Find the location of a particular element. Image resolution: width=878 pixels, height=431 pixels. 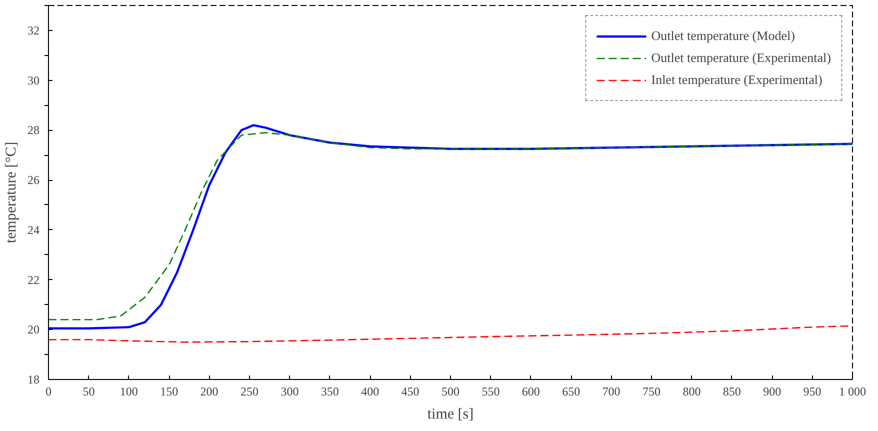

y-tick-label: 18 is located at coordinates (34, 379).